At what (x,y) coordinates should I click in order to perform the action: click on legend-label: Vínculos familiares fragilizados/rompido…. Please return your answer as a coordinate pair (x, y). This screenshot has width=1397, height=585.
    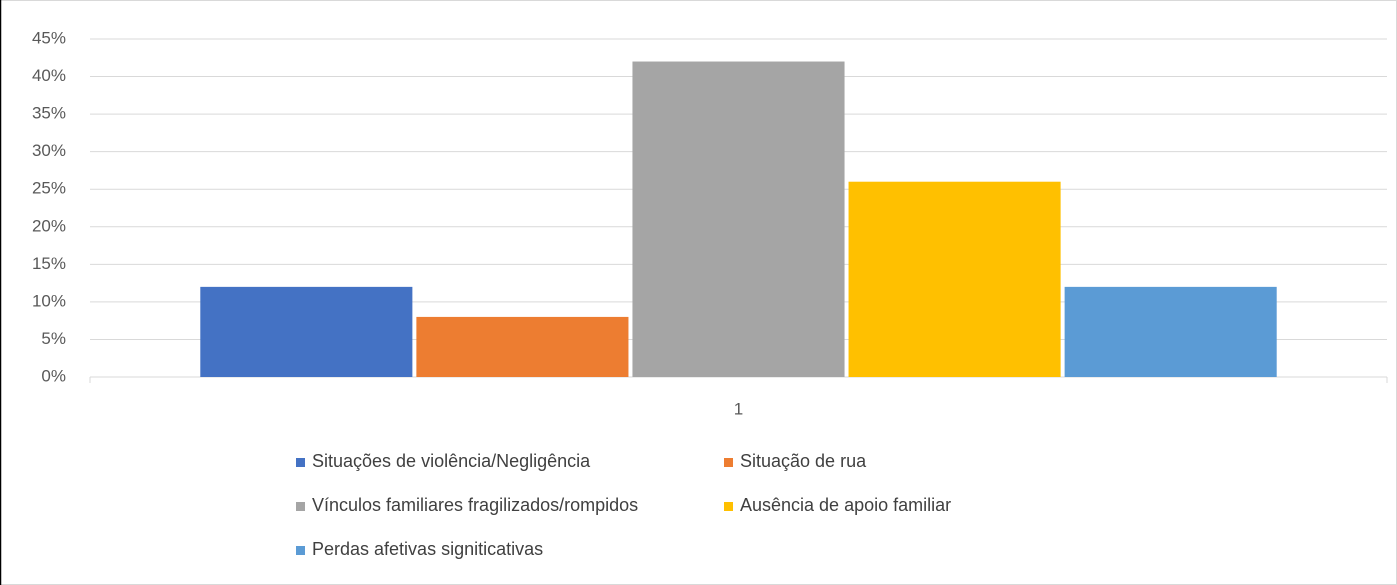
    Looking at the image, I should click on (475, 505).